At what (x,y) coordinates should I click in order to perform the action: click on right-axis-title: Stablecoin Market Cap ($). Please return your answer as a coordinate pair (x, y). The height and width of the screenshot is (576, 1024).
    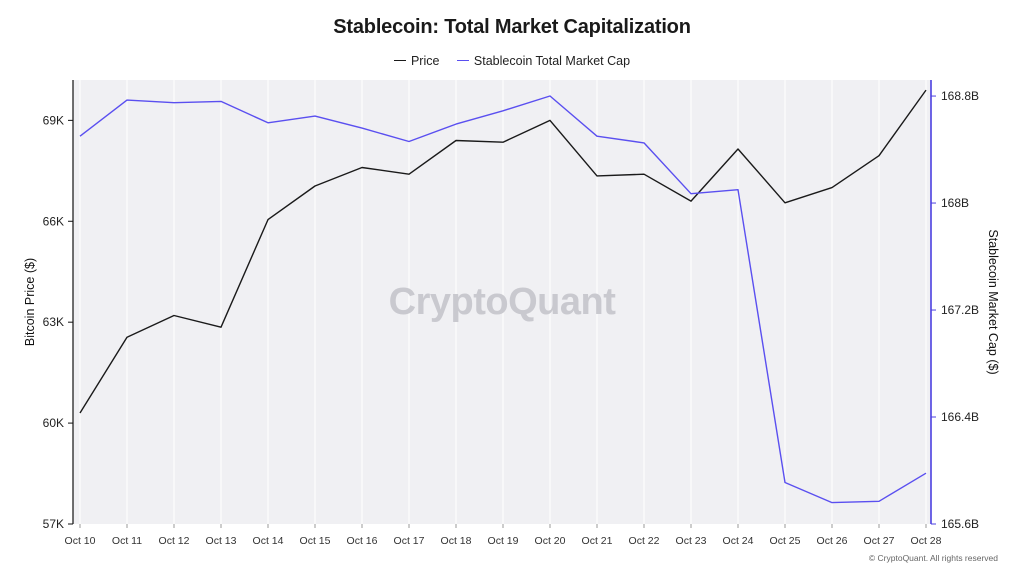
    Looking at the image, I should click on (993, 301).